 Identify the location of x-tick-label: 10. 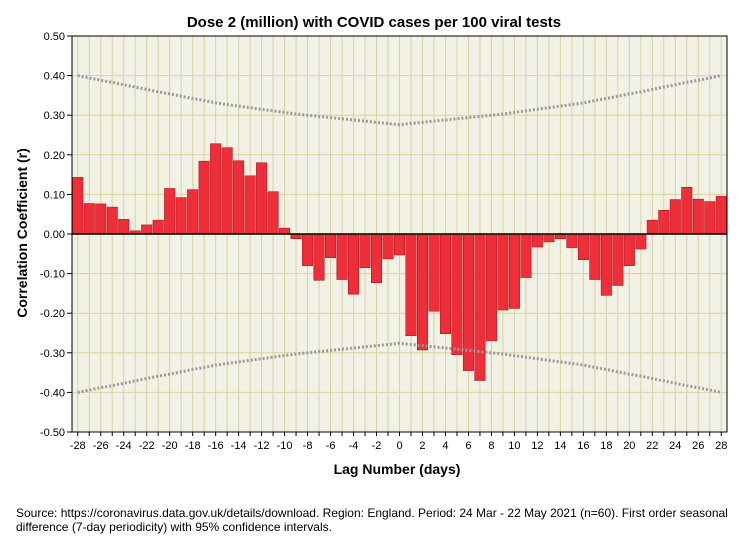
(514, 446).